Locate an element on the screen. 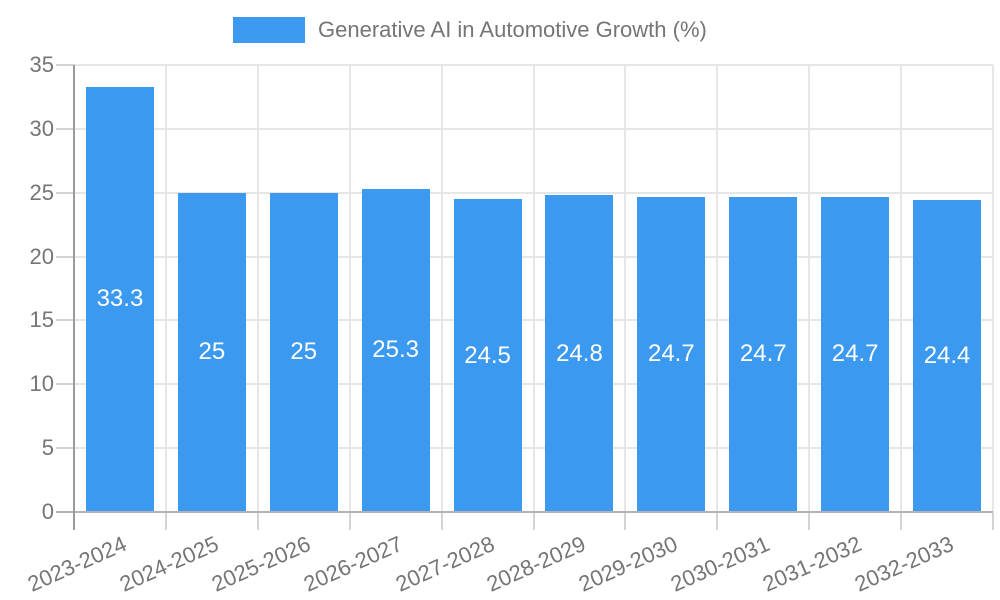 Image resolution: width=1000 pixels, height=600 pixels. y-axis-tick-label: 20 is located at coordinates (41, 256).